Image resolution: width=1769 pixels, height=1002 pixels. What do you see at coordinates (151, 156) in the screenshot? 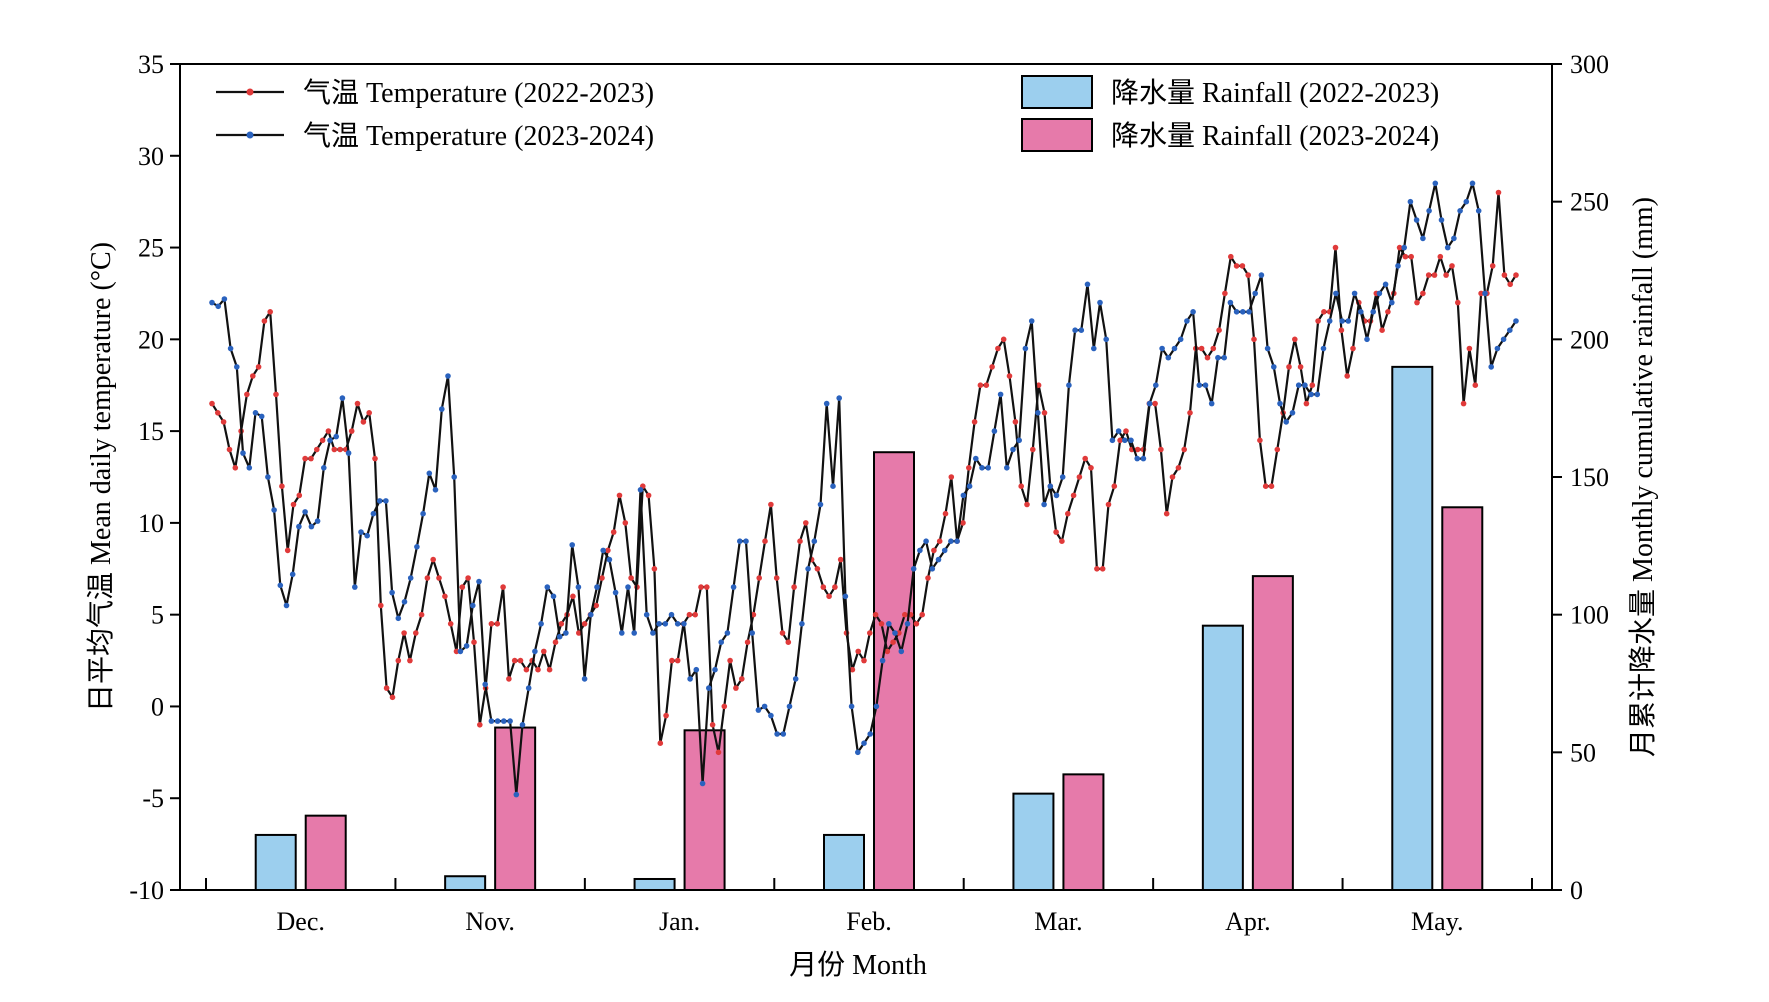
I see `left-tick-label: 30` at bounding box center [151, 156].